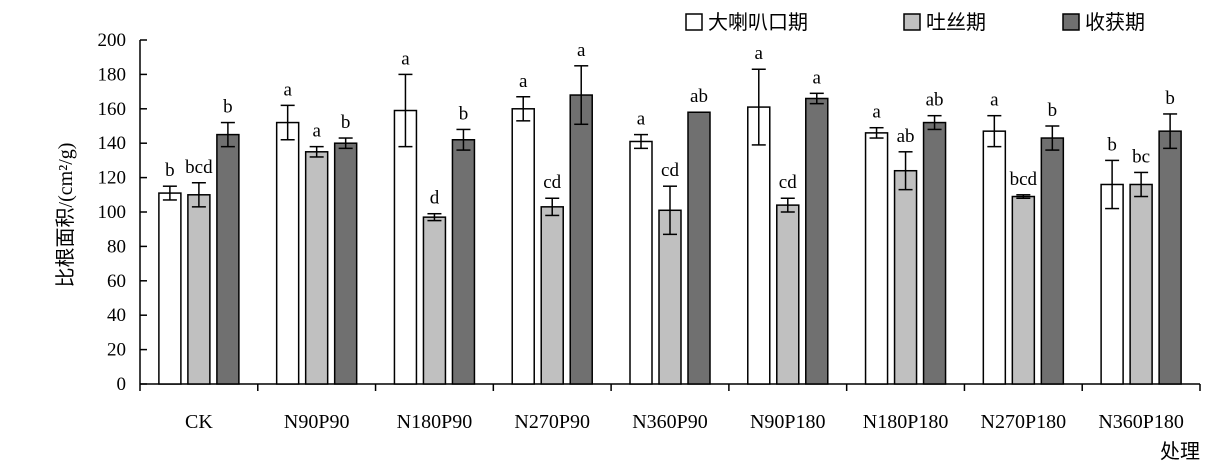 The width and height of the screenshot is (1221, 467). What do you see at coordinates (906, 422) in the screenshot?
I see `x-tick-label: N180P180` at bounding box center [906, 422].